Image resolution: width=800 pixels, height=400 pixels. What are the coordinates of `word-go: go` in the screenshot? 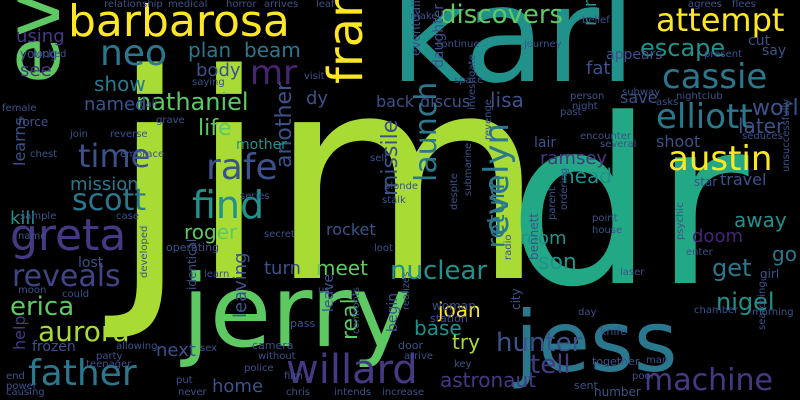 It's located at (784, 254).